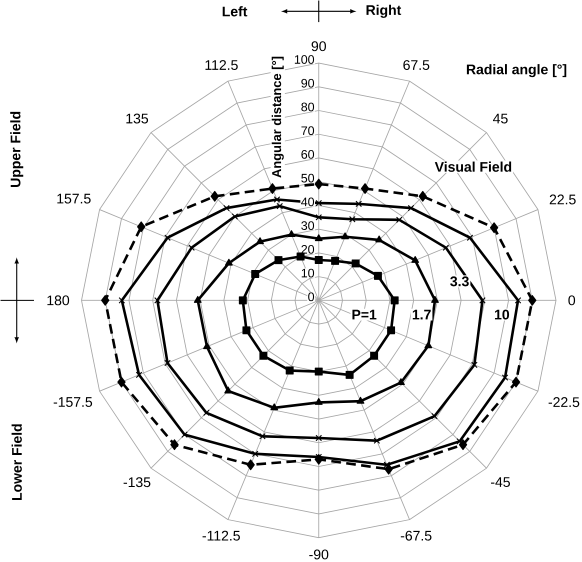  What do you see at coordinates (307, 83) in the screenshot?
I see `y-tick-label: 90` at bounding box center [307, 83].